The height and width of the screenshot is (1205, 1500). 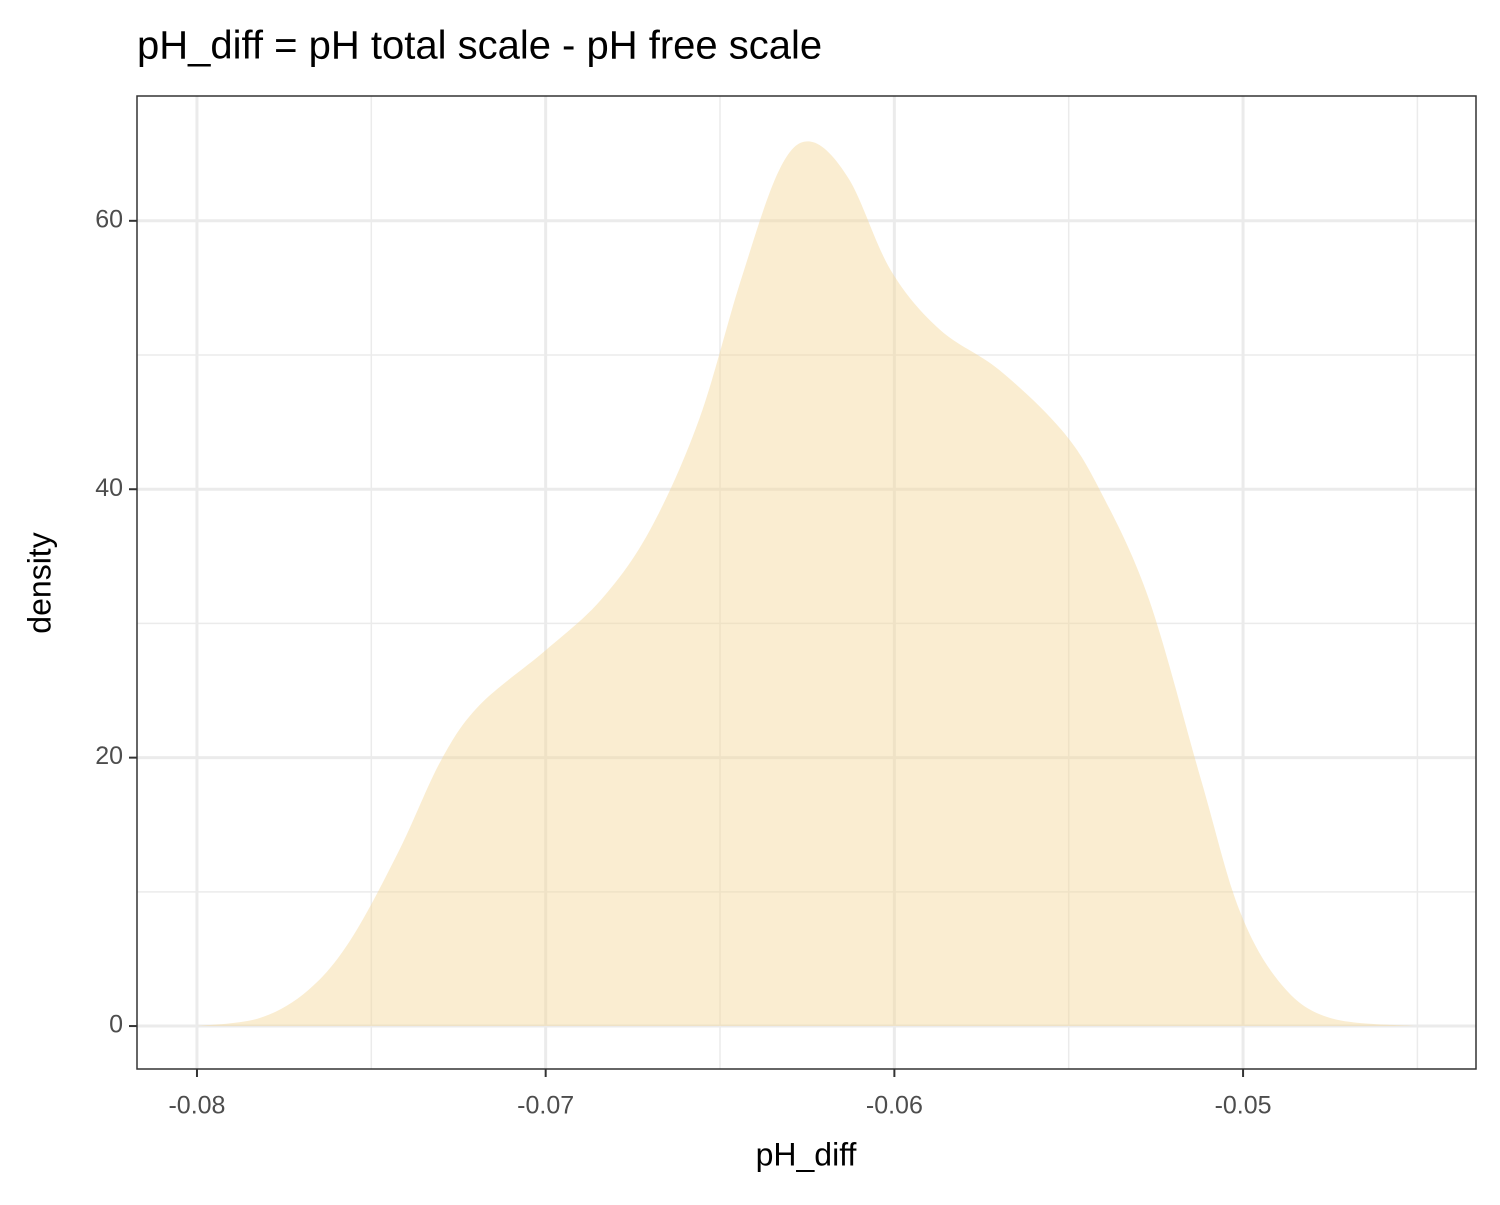 I want to click on y-tick-label: 40, so click(x=109, y=488).